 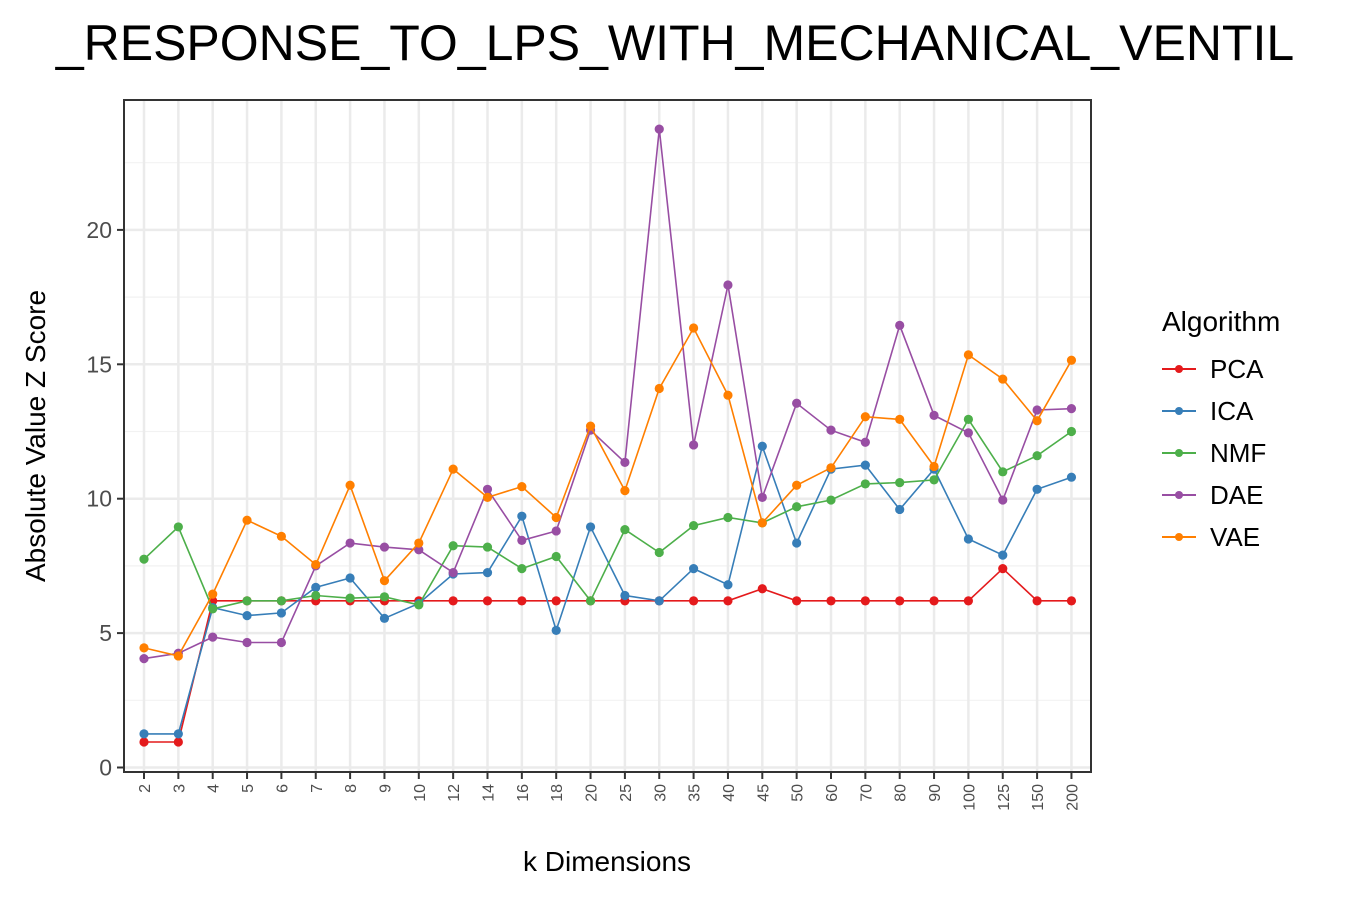 What do you see at coordinates (282, 788) in the screenshot?
I see `x-tick-label: 6` at bounding box center [282, 788].